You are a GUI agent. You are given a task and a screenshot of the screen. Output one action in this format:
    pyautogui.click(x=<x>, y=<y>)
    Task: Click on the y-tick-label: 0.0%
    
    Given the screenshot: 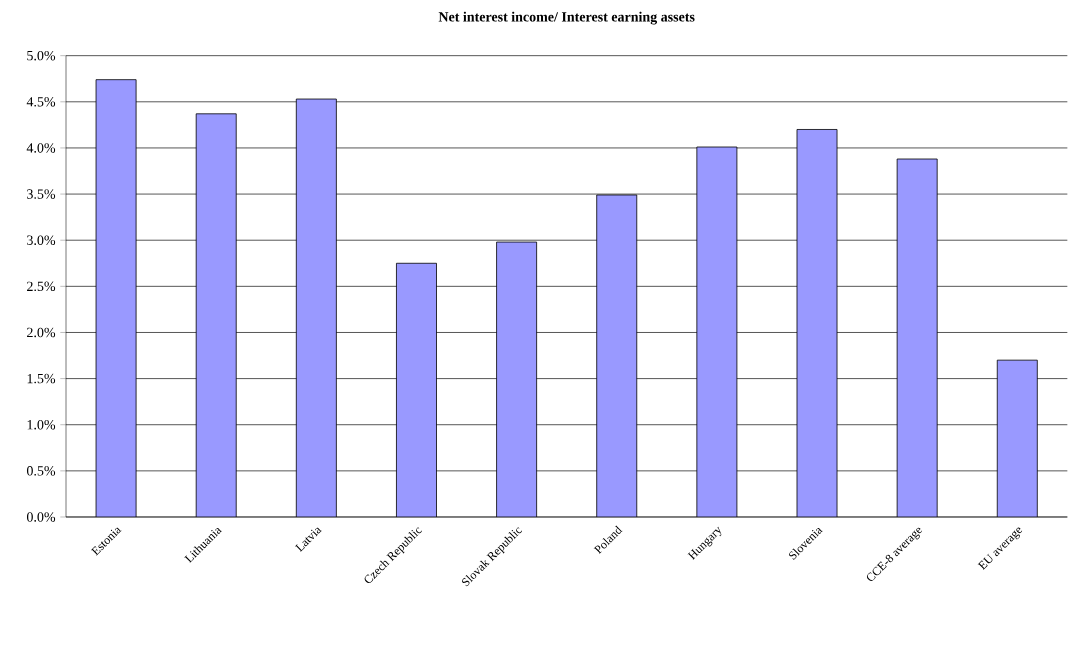 What is the action you would take?
    pyautogui.click(x=41, y=517)
    